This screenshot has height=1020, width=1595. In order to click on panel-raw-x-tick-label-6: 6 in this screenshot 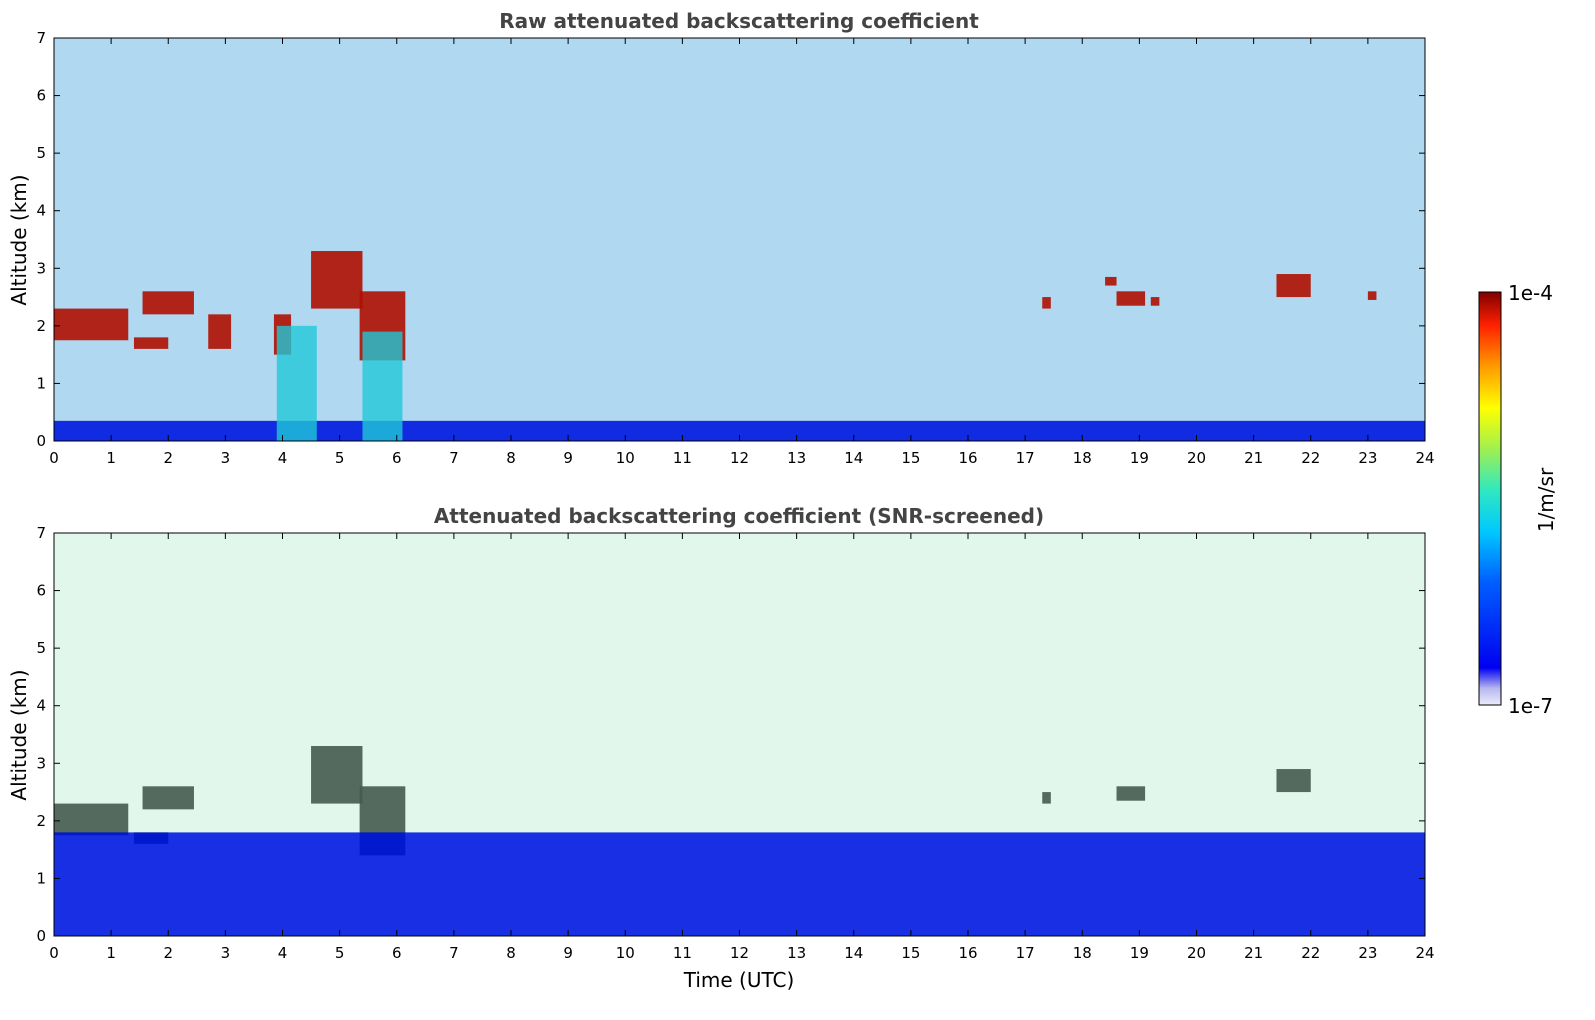, I will do `click(397, 458)`.